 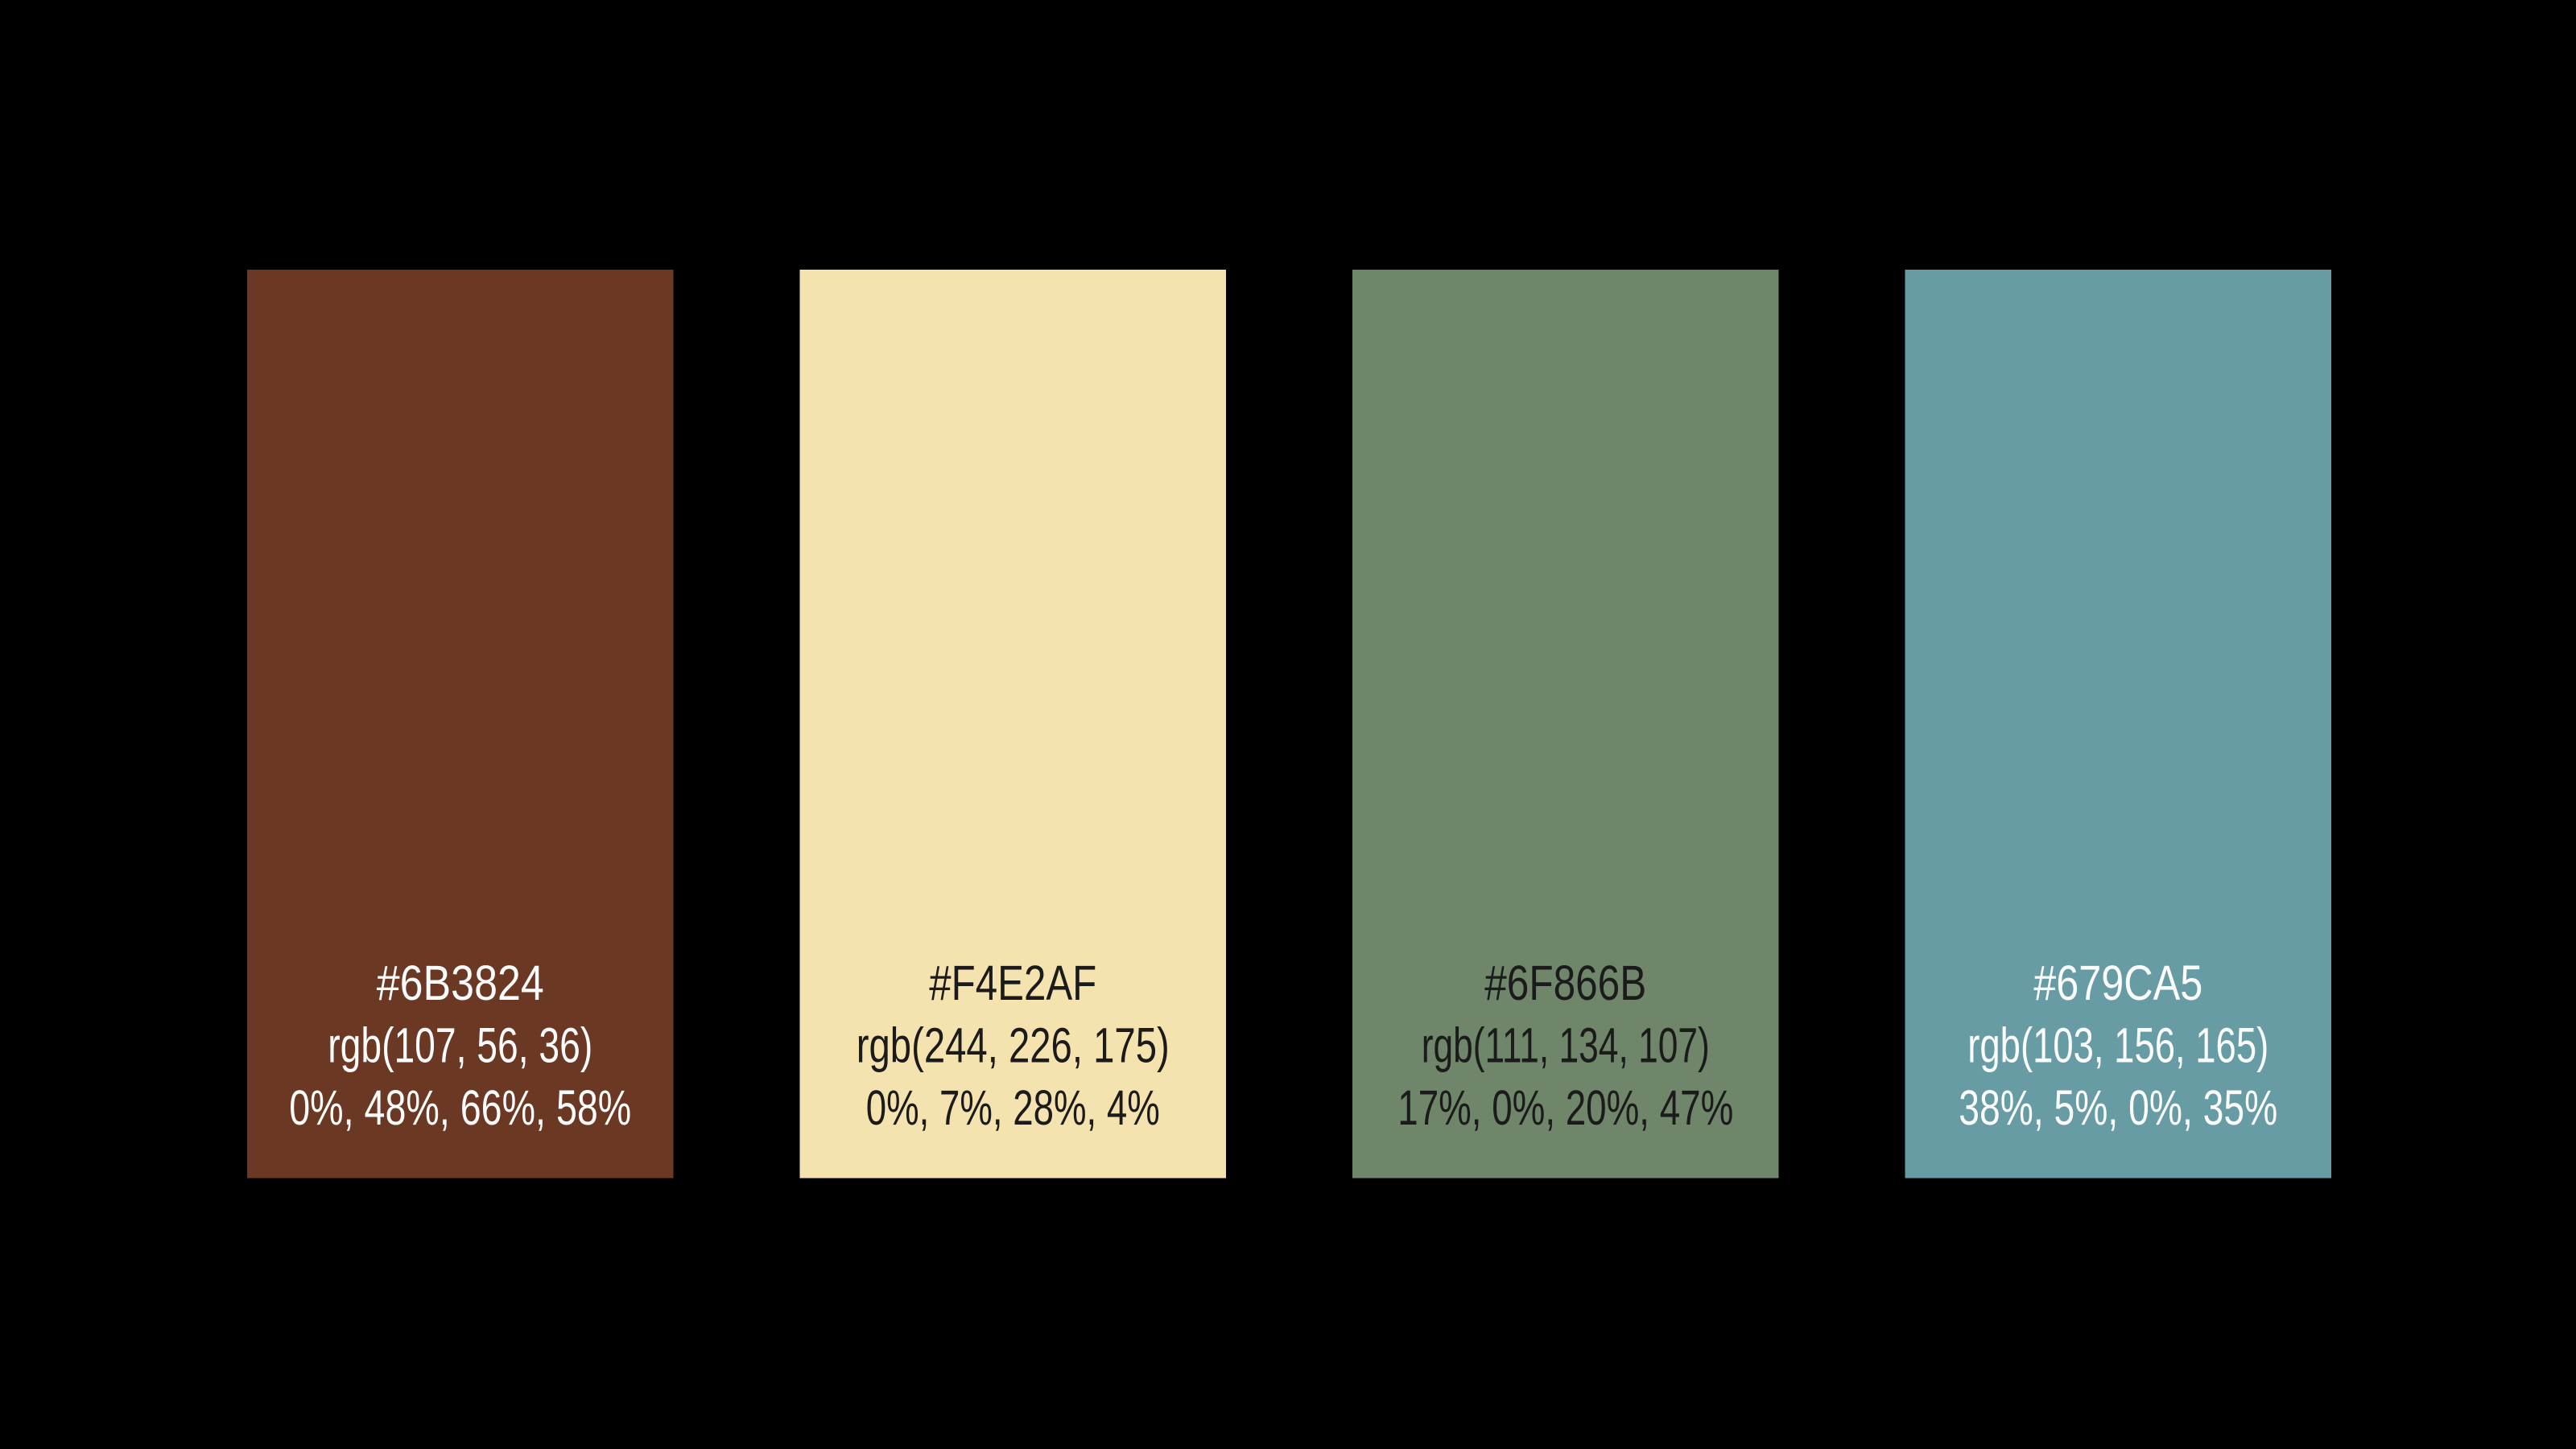 I want to click on svg-text: rgb(111, 134, 107), so click(x=1566, y=1045).